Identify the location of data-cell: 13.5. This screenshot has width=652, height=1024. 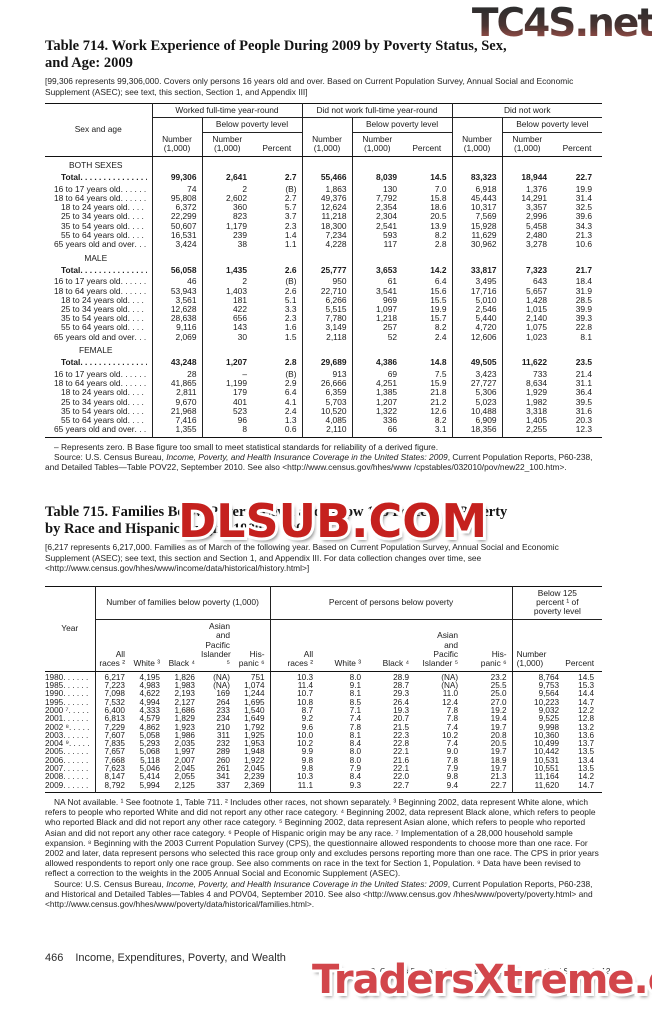
(586, 752).